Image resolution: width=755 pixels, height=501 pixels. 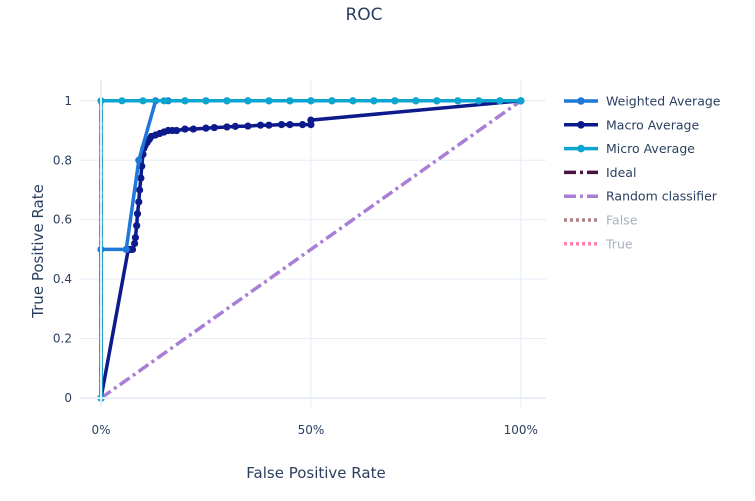 I want to click on legend-item-weighted-average: Weighted Average, so click(x=642, y=101).